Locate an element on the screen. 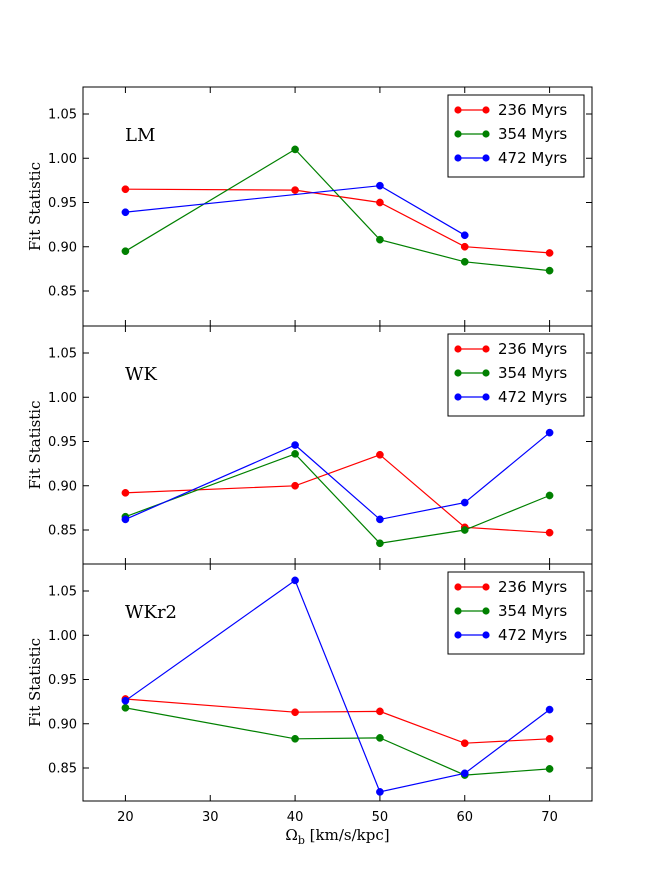 The width and height of the screenshot is (659, 890). x-tick-label: 50 is located at coordinates (380, 817).